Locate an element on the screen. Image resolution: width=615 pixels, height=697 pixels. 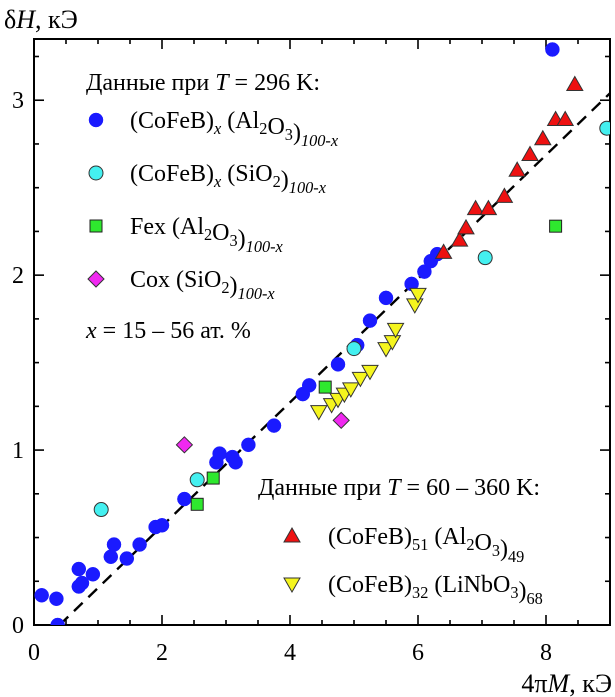
legend-marker-triangle-down is located at coordinates (292, 585).